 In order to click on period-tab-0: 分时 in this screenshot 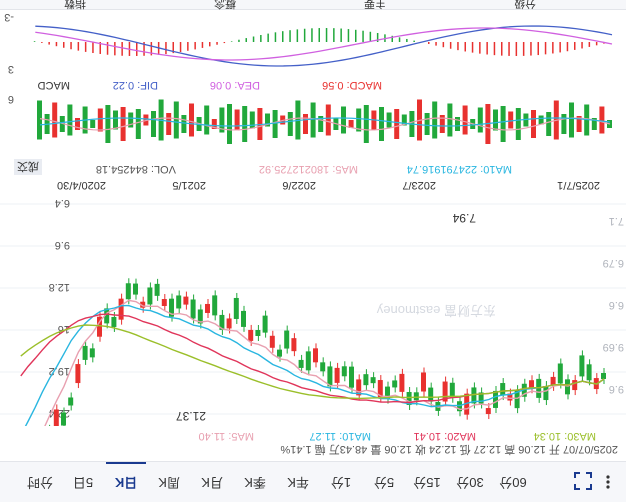, I will do `click(40, 482)`.